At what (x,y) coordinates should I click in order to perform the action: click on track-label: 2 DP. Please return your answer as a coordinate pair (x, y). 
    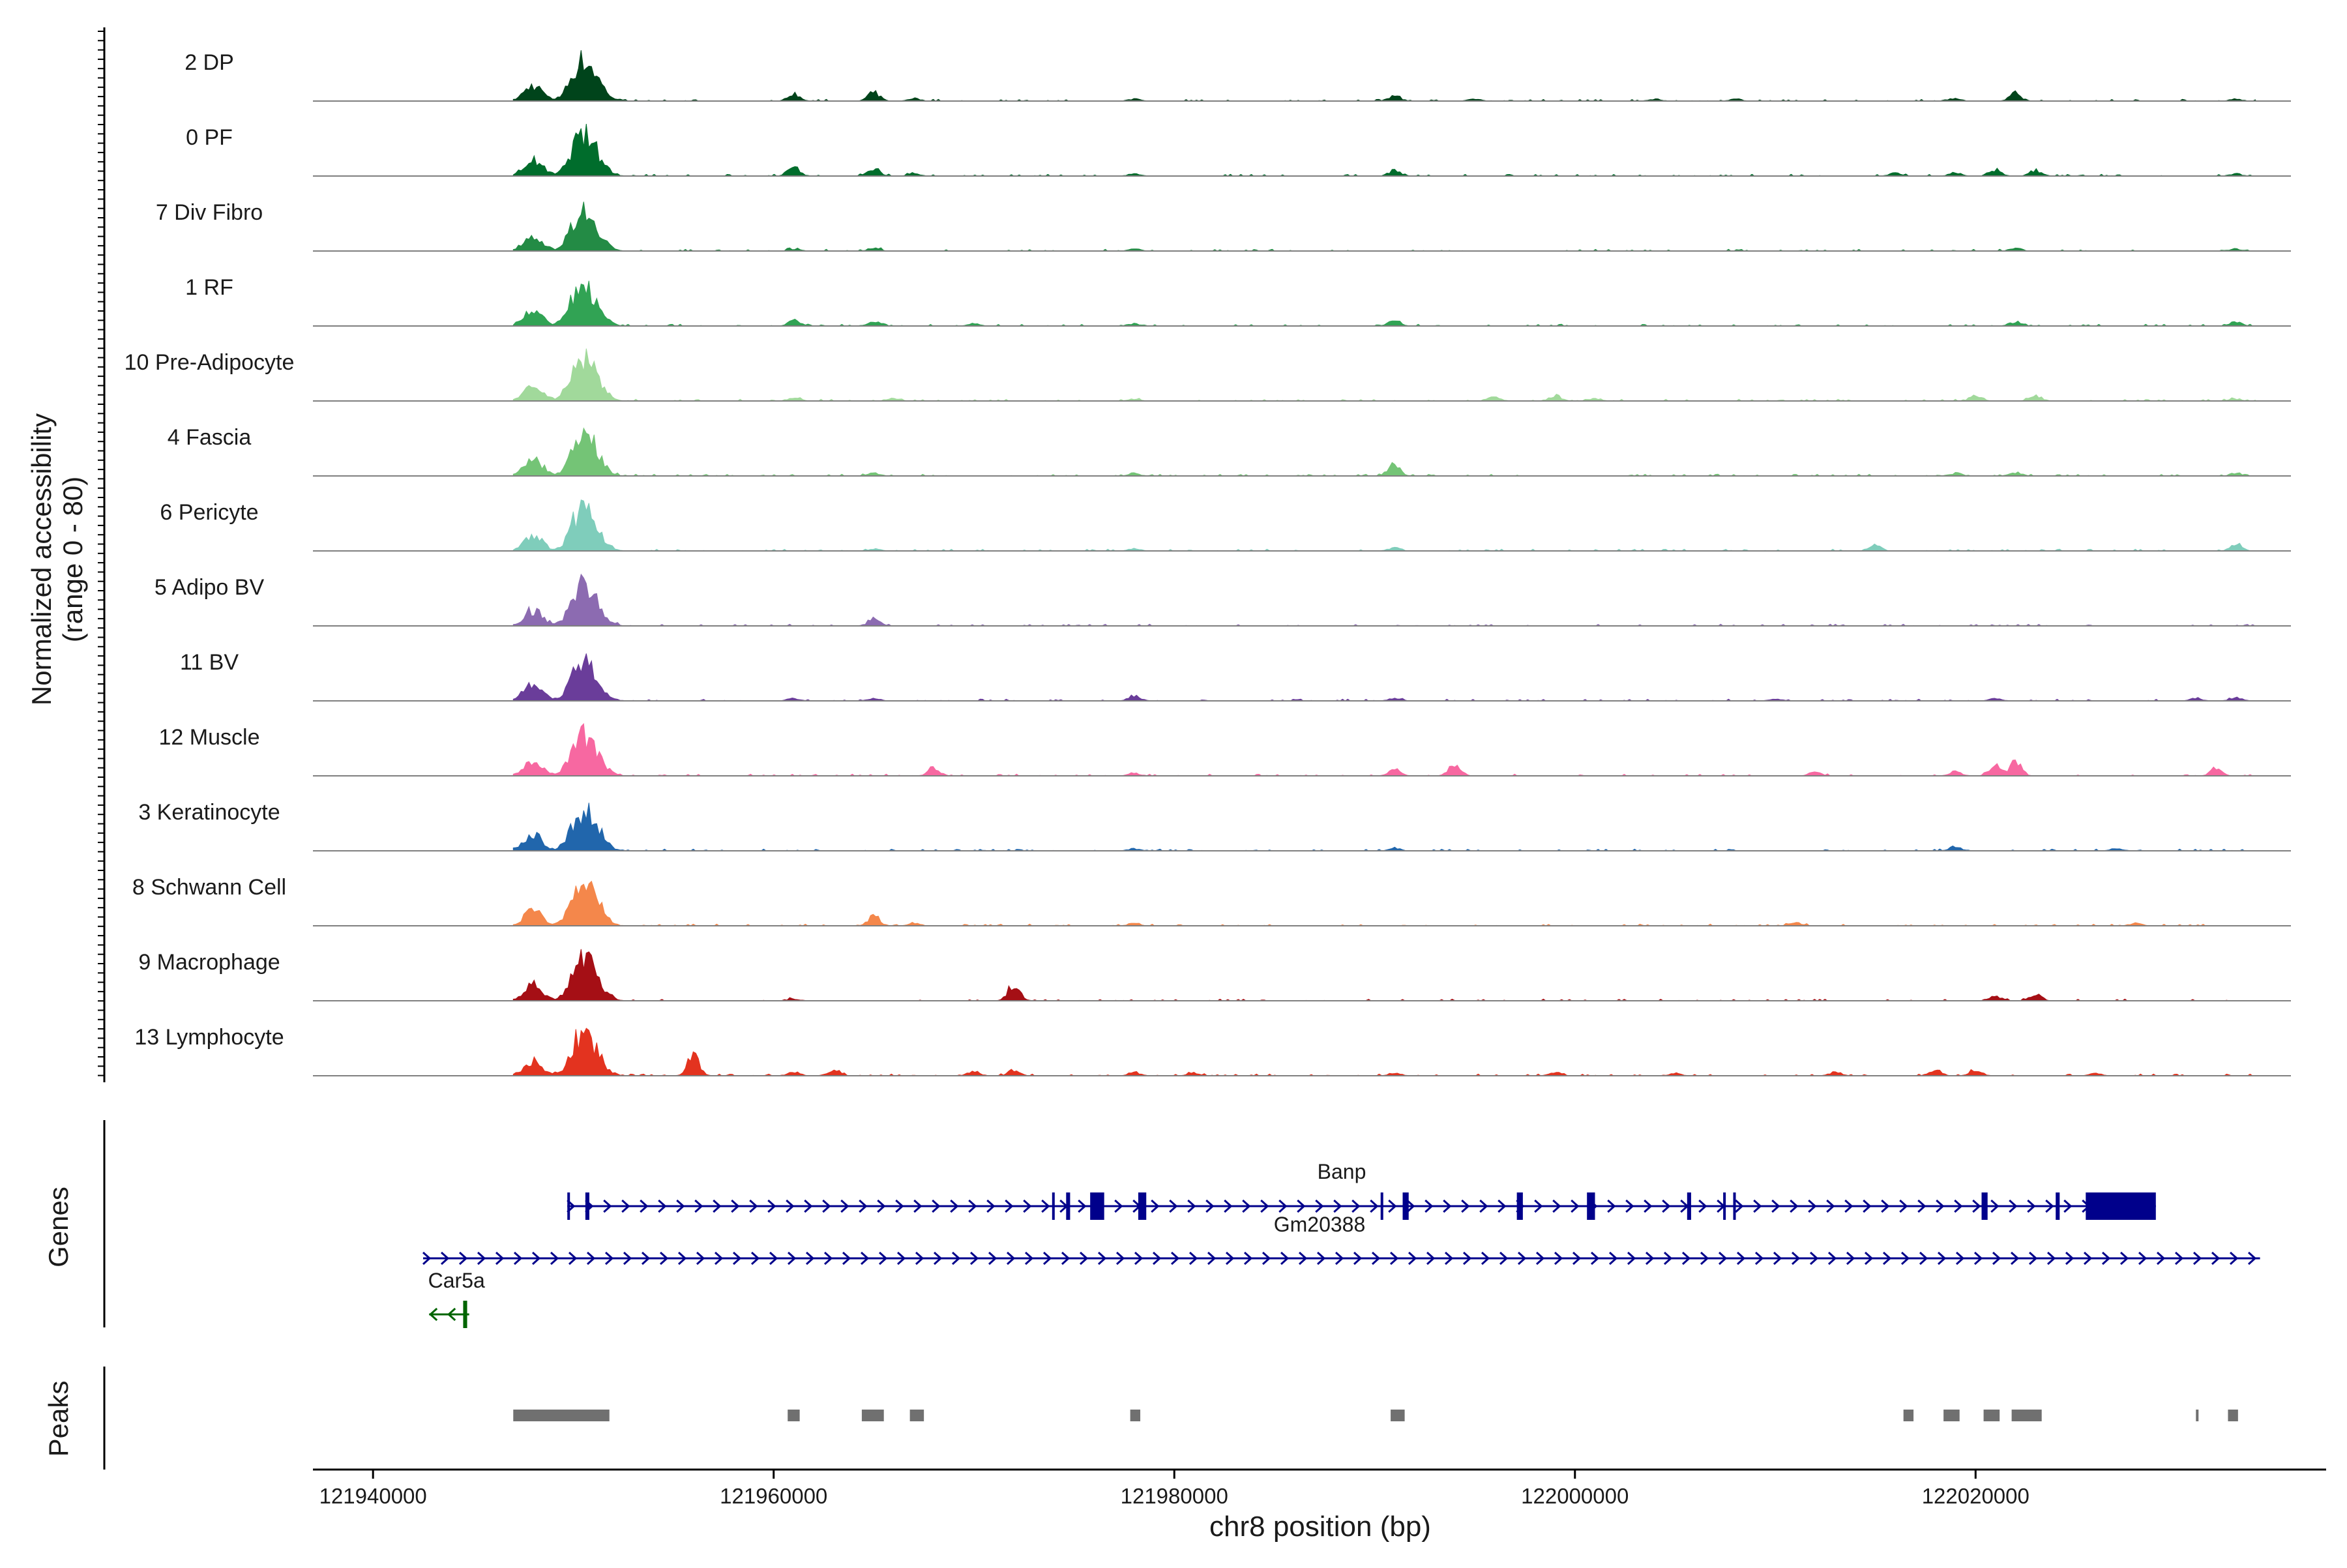
    Looking at the image, I should click on (209, 63).